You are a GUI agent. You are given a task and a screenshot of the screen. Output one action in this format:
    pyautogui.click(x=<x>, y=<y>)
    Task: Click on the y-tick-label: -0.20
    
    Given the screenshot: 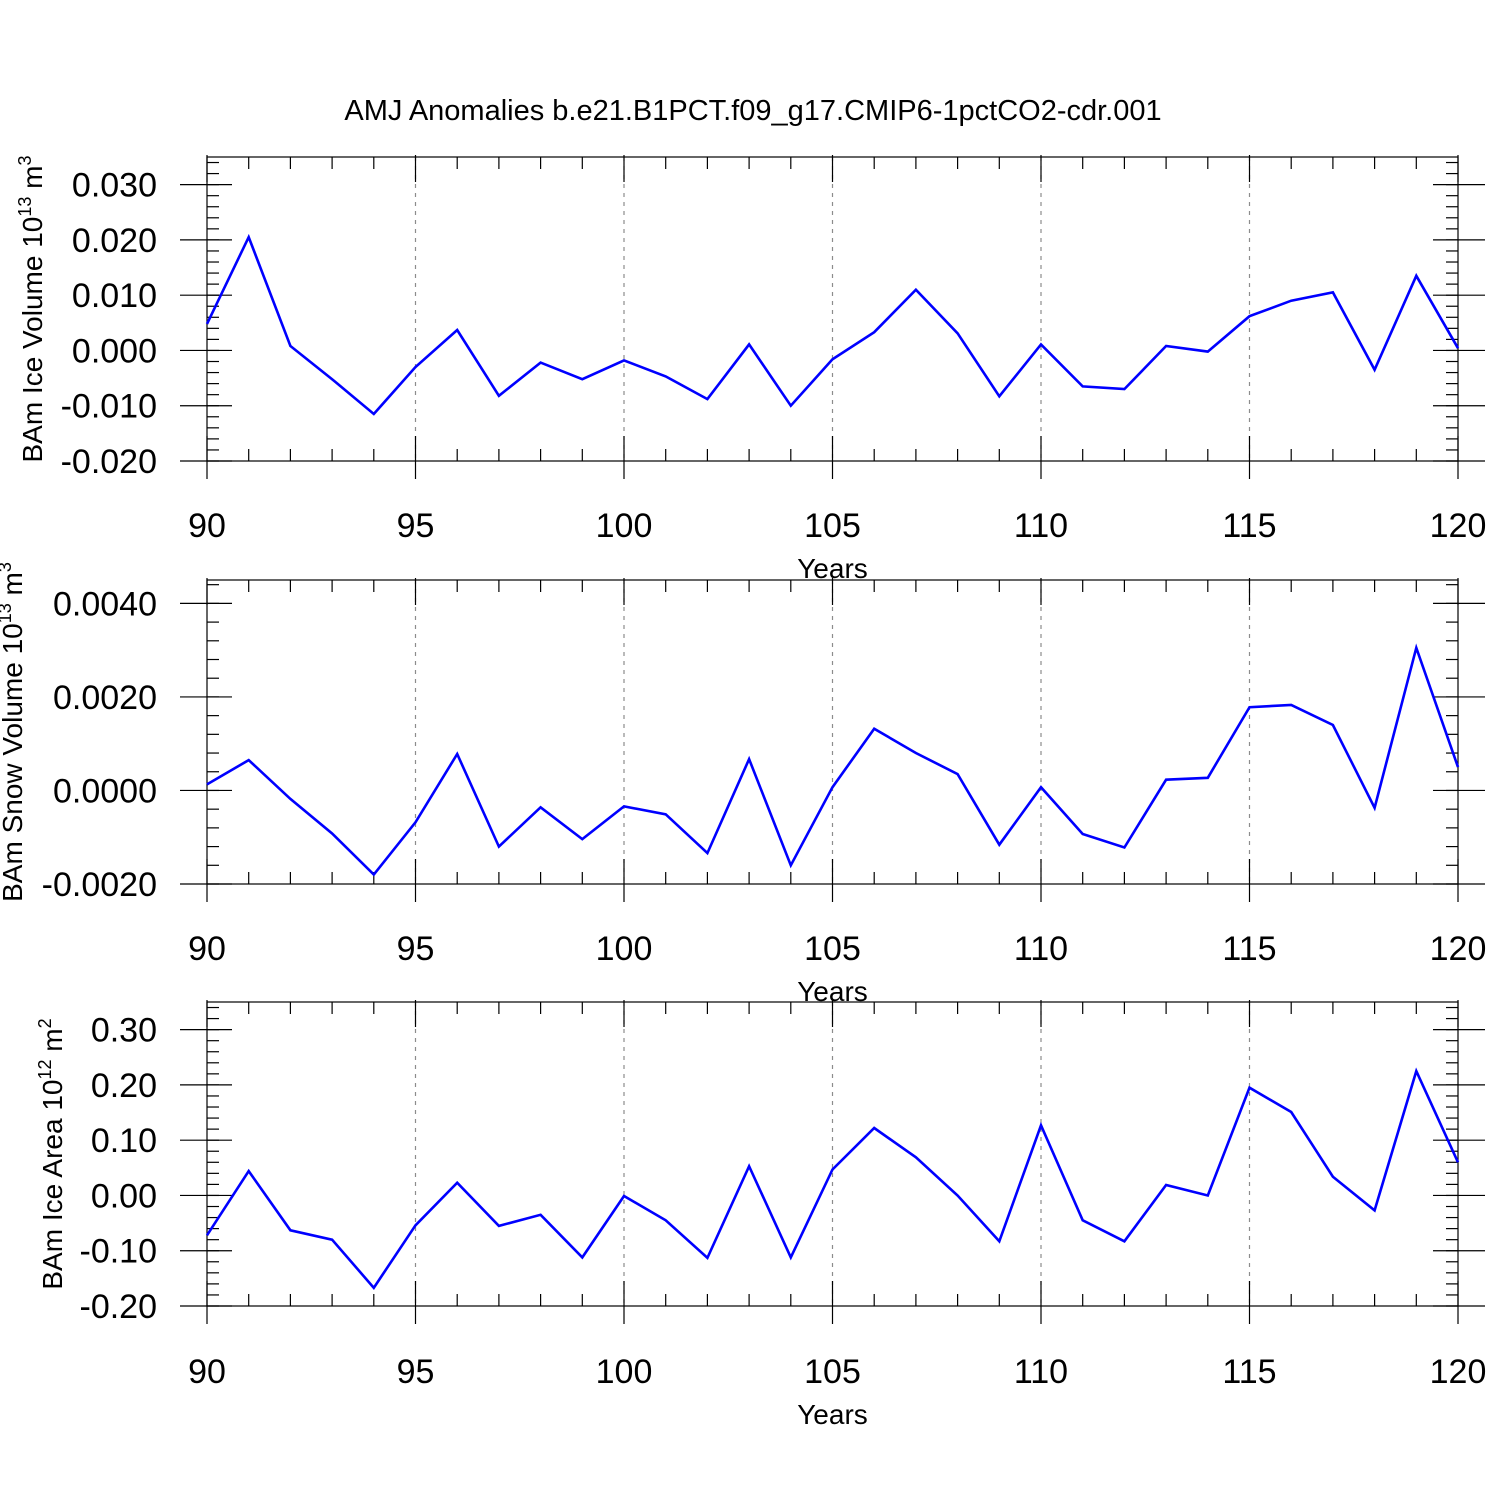 What is the action you would take?
    pyautogui.click(x=119, y=1307)
    